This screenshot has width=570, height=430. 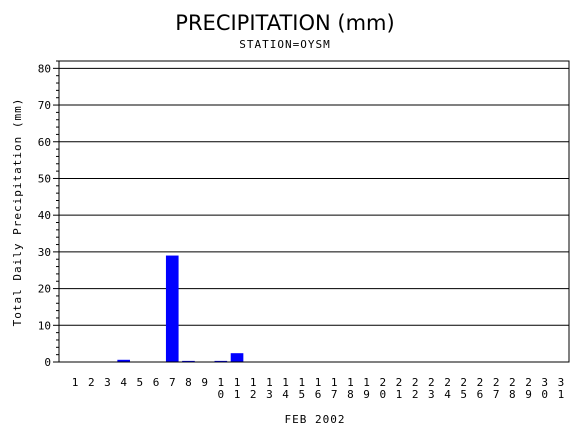 I want to click on y-tick-label: 80, so click(x=44, y=68).